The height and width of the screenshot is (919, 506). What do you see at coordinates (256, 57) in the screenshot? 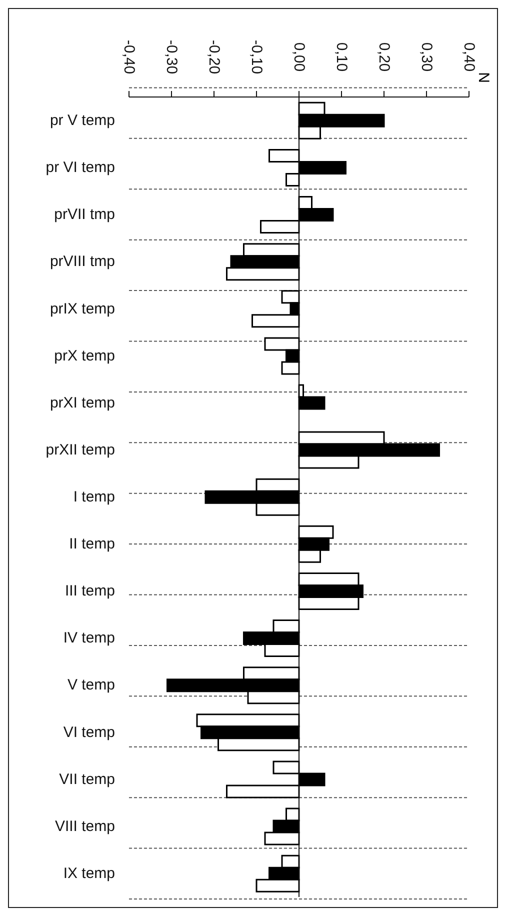
I see `x-tick-label: -0,10` at bounding box center [256, 57].